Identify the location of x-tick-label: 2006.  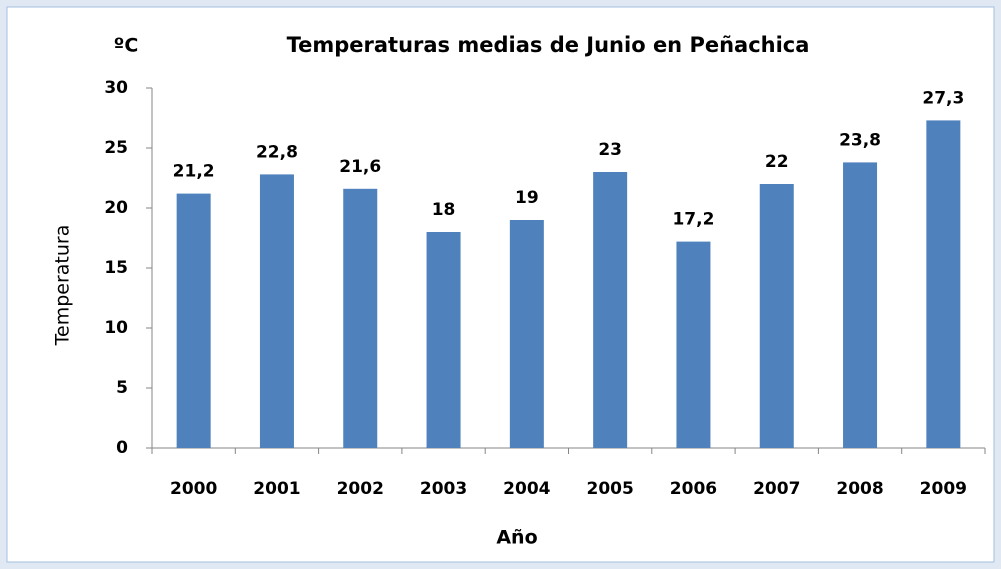
(693, 489).